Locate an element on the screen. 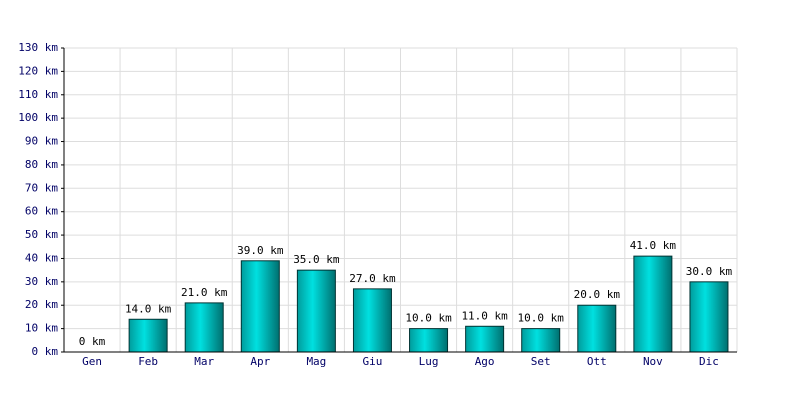  y-tick-label: 80 km is located at coordinates (41, 164).